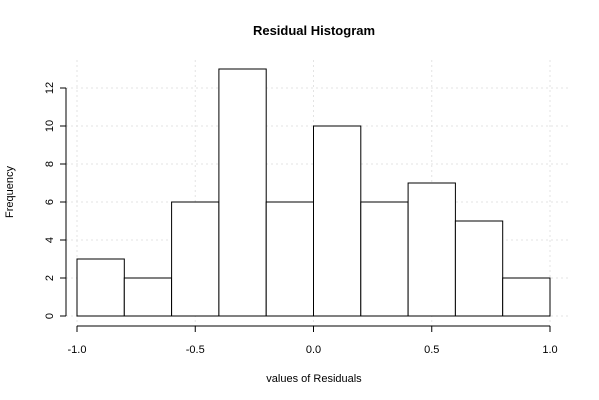 The image size is (599, 400). I want to click on x-tick-label-4: 1.0, so click(549, 350).